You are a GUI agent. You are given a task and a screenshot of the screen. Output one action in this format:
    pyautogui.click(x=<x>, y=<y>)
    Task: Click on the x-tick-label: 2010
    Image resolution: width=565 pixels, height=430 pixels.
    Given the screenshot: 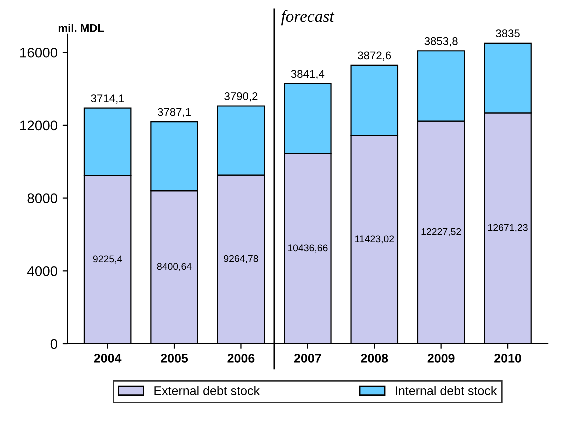 What is the action you would take?
    pyautogui.click(x=508, y=358)
    